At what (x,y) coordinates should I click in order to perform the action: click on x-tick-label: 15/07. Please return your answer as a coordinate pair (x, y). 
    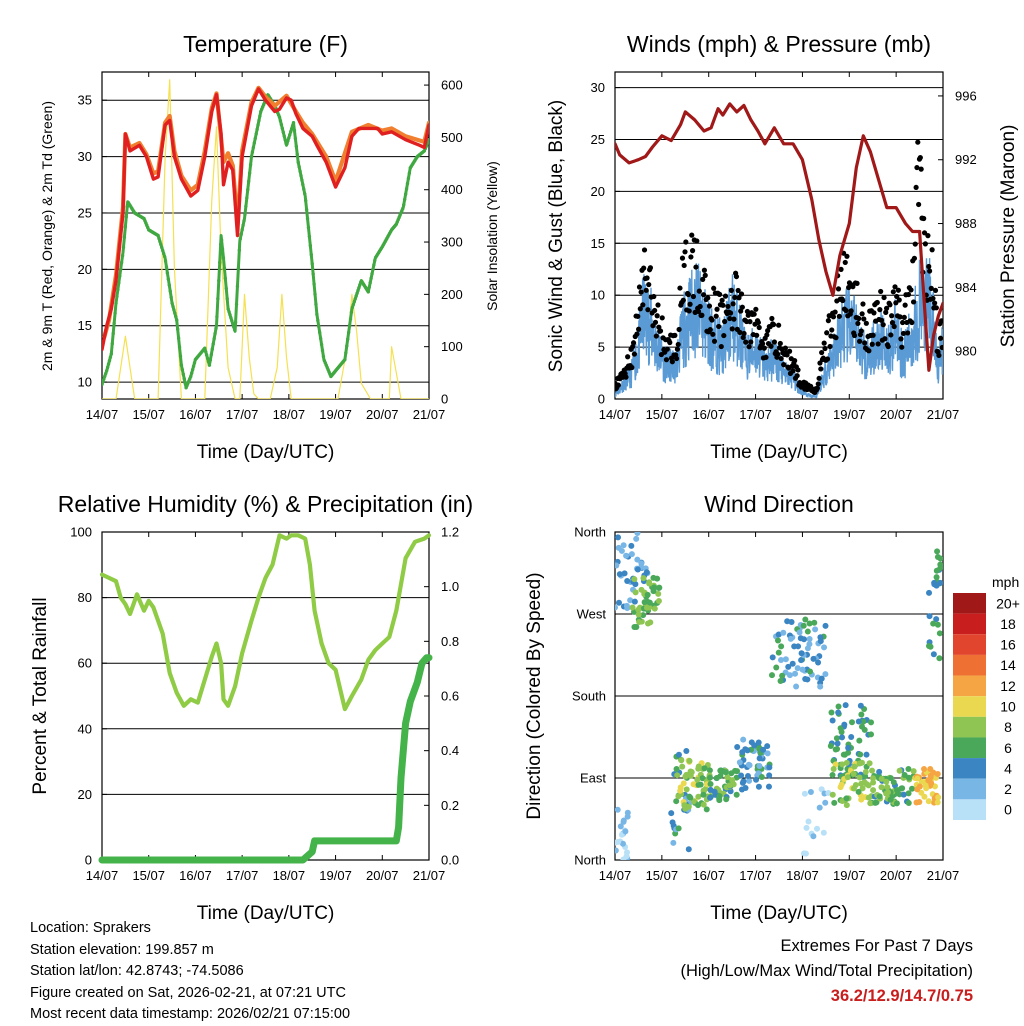
    Looking at the image, I should click on (662, 875).